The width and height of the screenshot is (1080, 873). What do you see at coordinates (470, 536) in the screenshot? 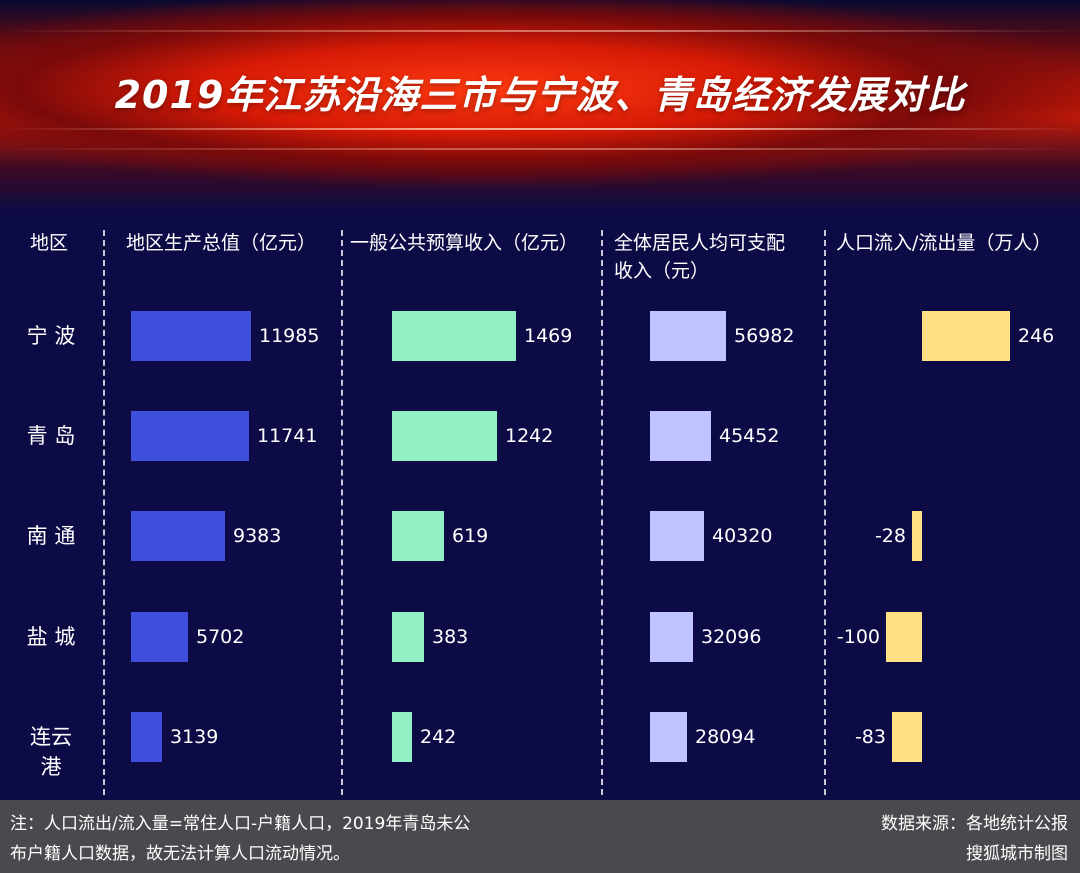
I see `value-label-budget: 619` at bounding box center [470, 536].